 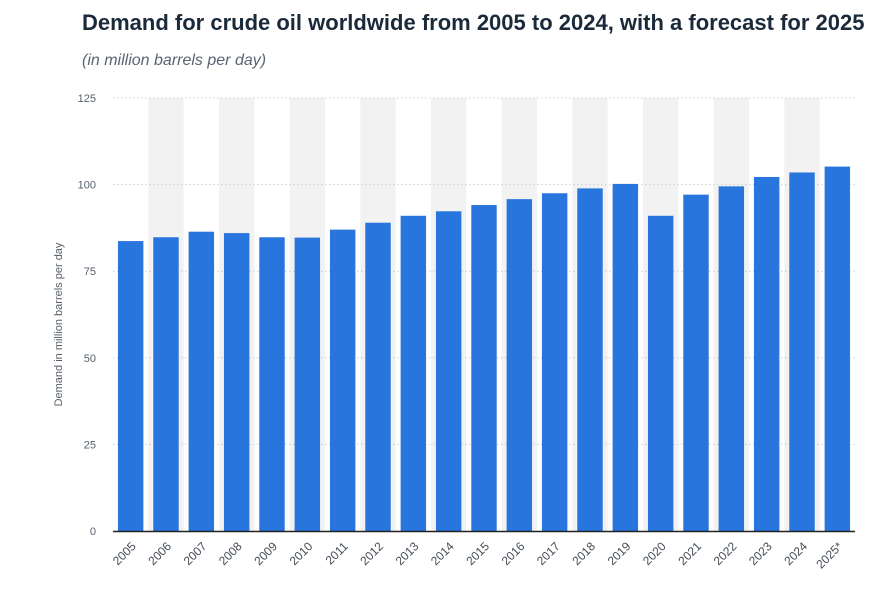 What do you see at coordinates (802, 351) in the screenshot?
I see `bar-2024` at bounding box center [802, 351].